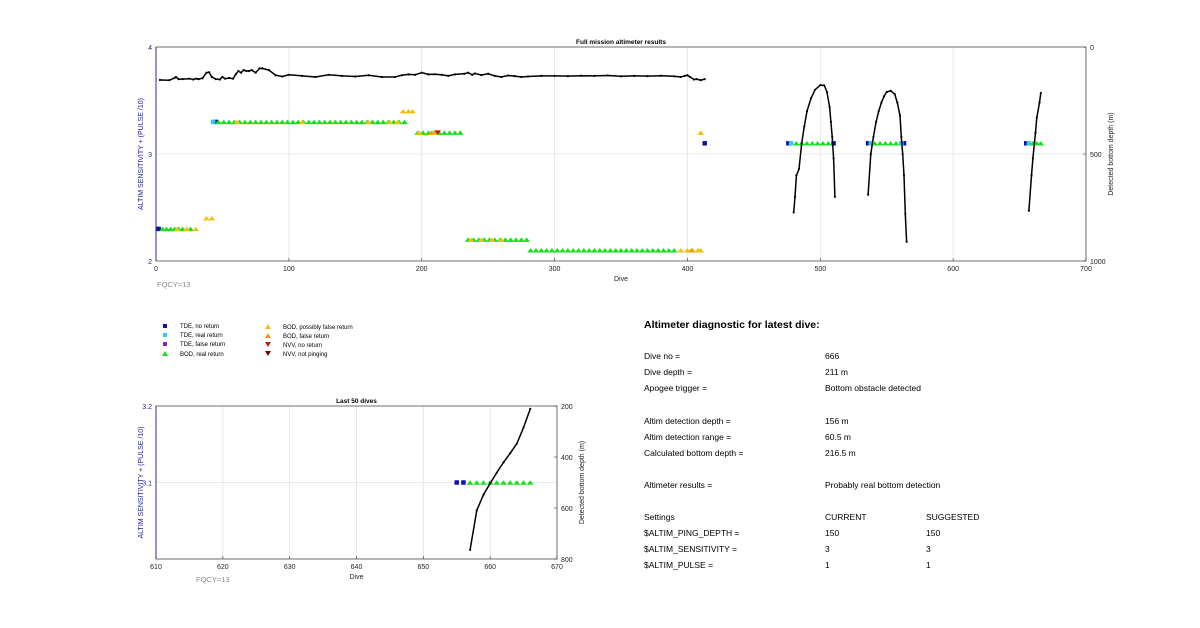 The width and height of the screenshot is (1200, 628). I want to click on legend-label: NVV, no return, so click(303, 345).